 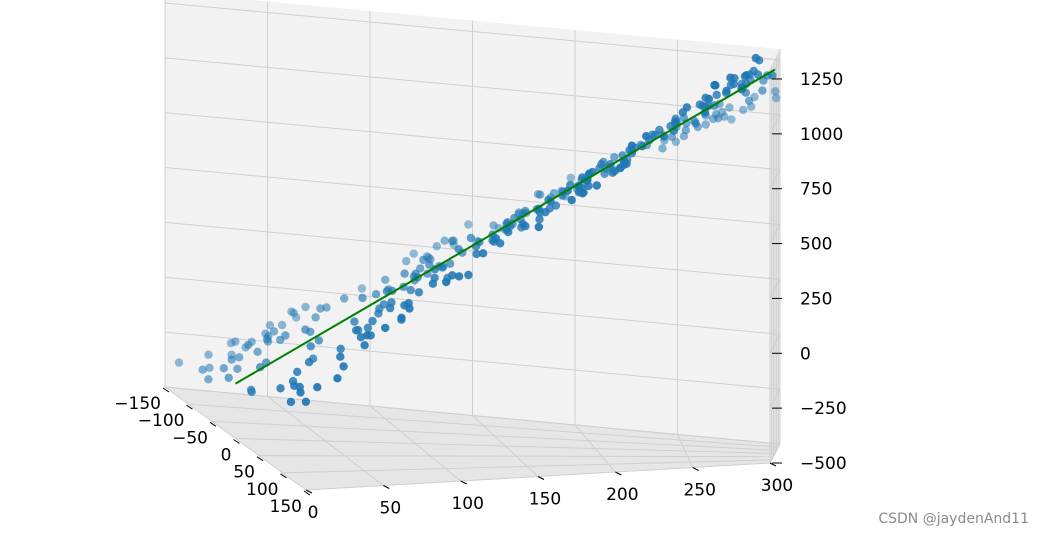 I want to click on y-tick-label: 50, so click(x=244, y=473).